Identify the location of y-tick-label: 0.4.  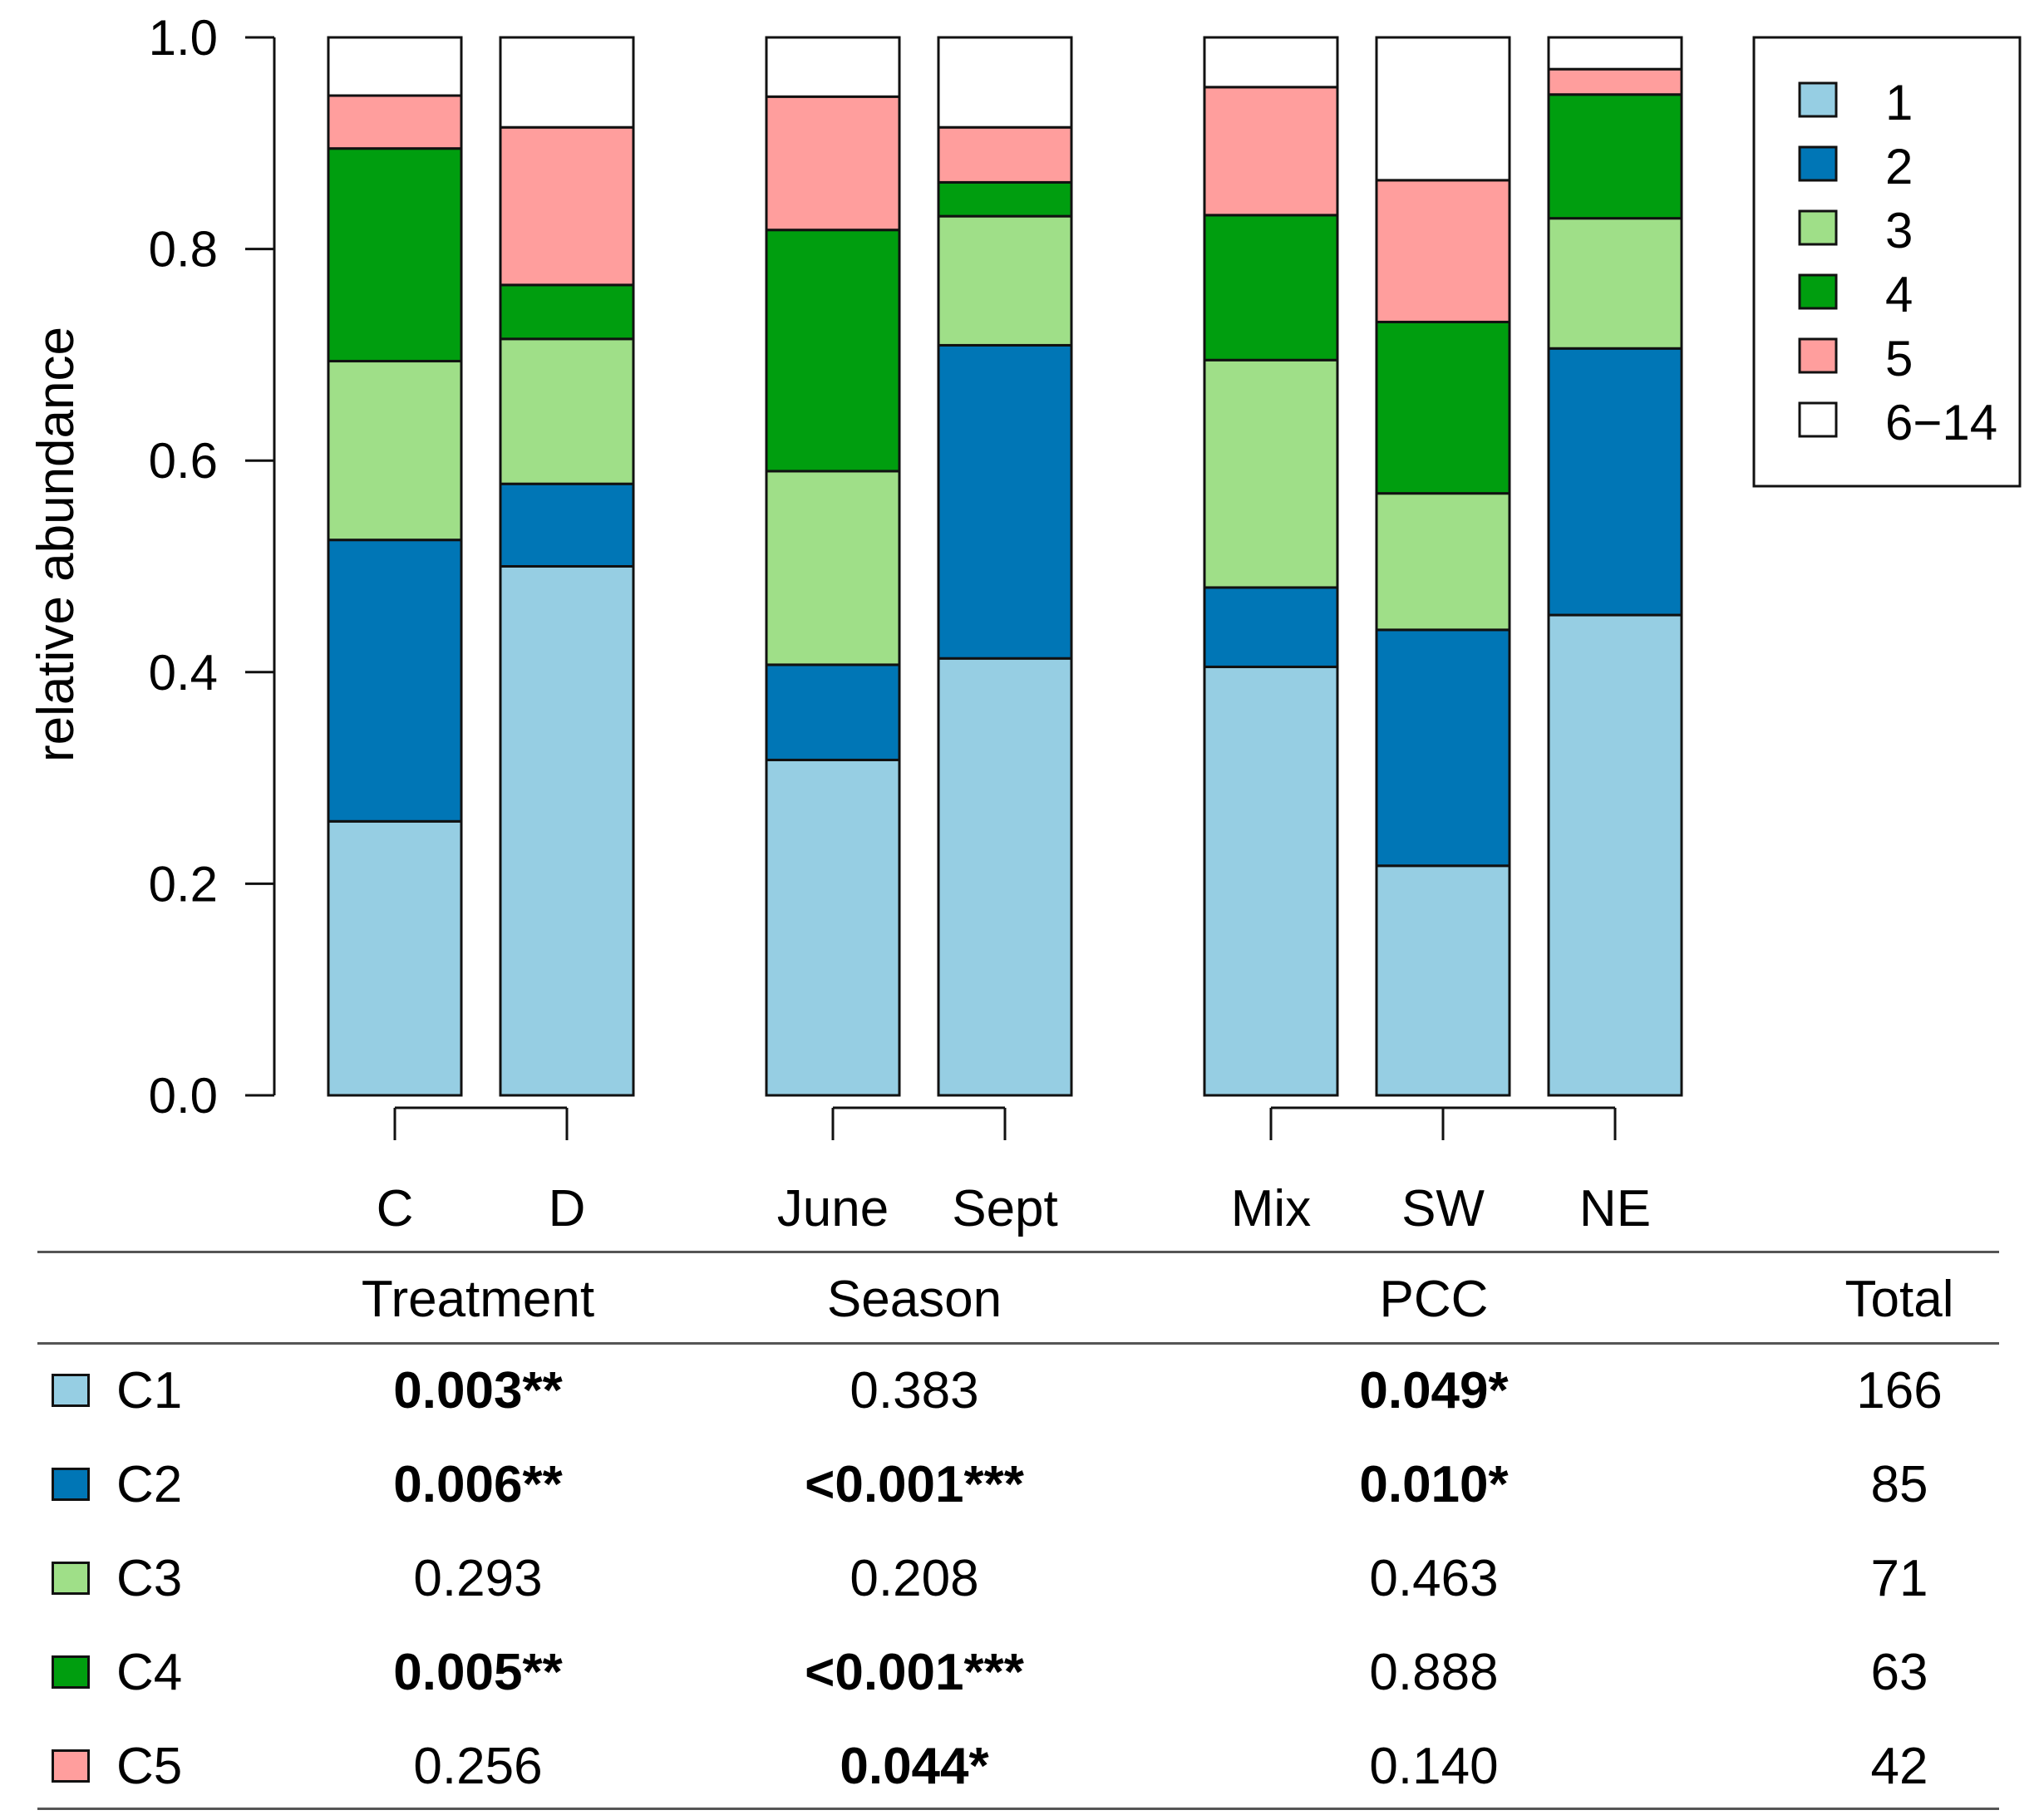
(183, 673).